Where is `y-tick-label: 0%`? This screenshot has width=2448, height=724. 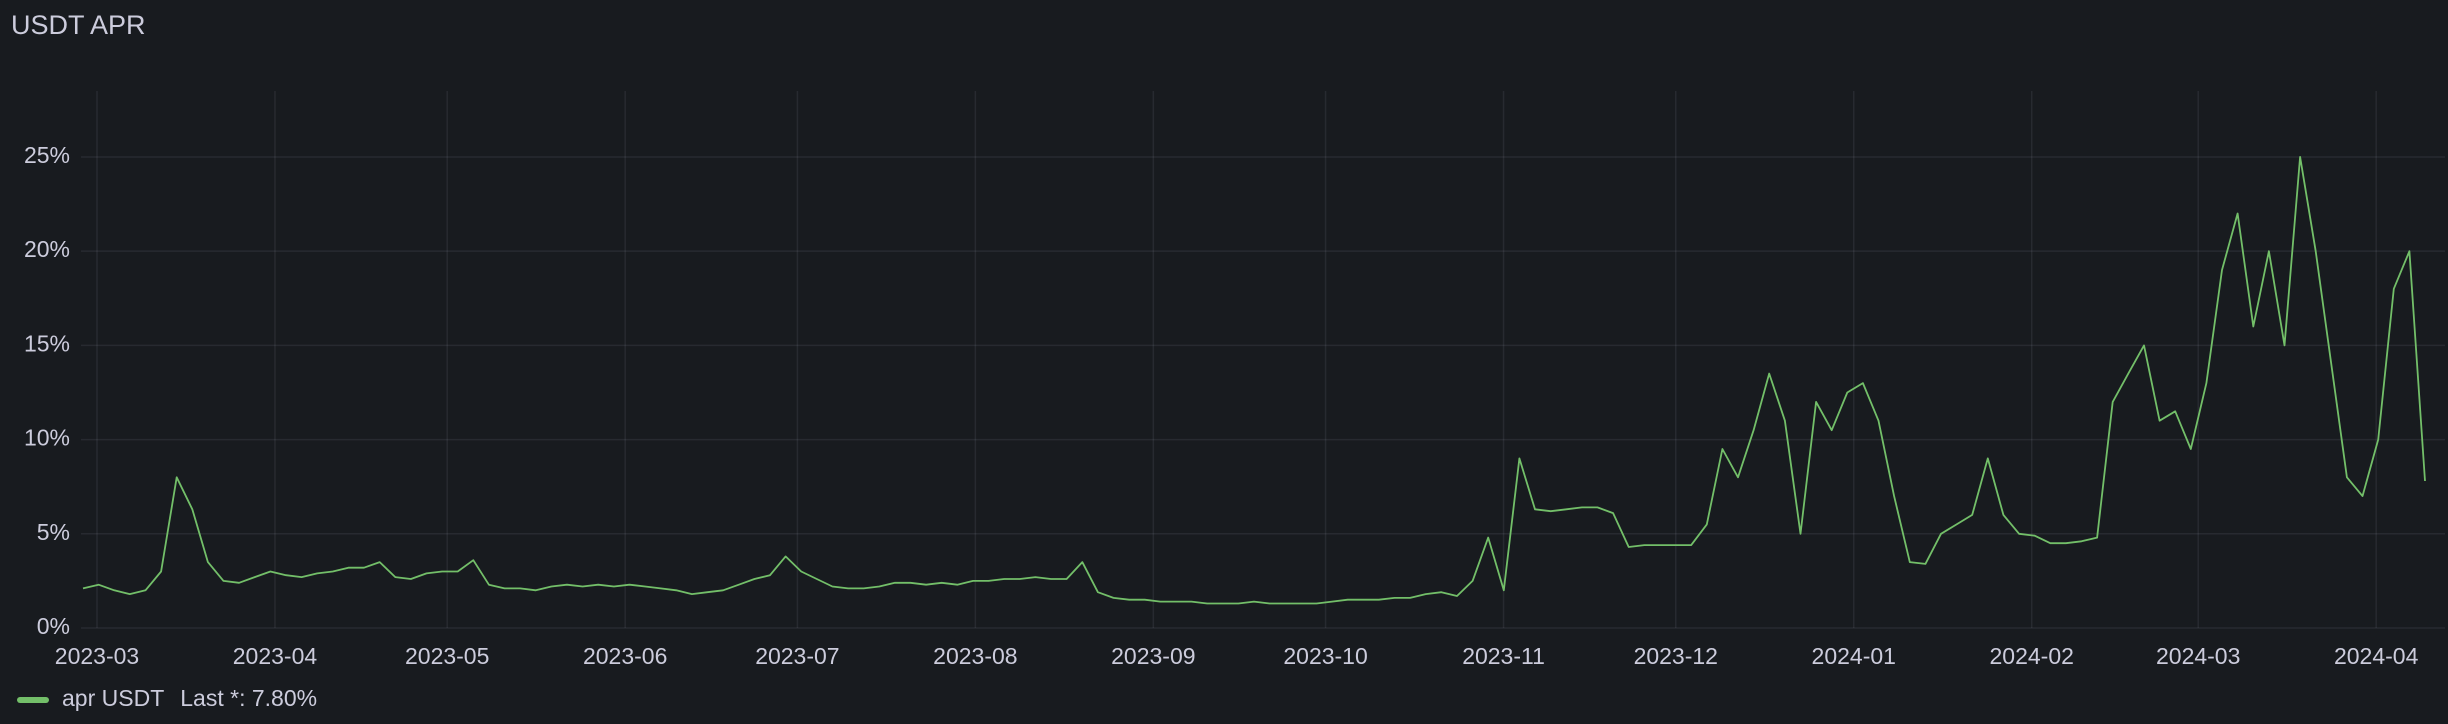 y-tick-label: 0% is located at coordinates (53, 626).